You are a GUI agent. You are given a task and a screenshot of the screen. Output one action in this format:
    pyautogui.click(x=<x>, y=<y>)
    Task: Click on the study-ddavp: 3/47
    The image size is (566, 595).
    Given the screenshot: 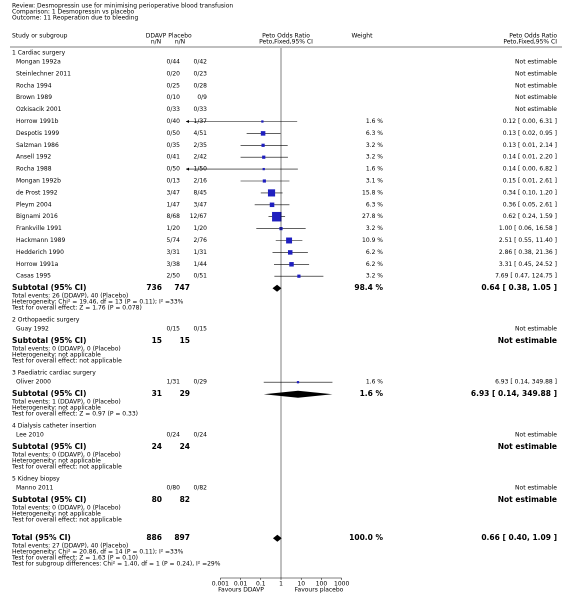 What is the action you would take?
    pyautogui.click(x=174, y=192)
    